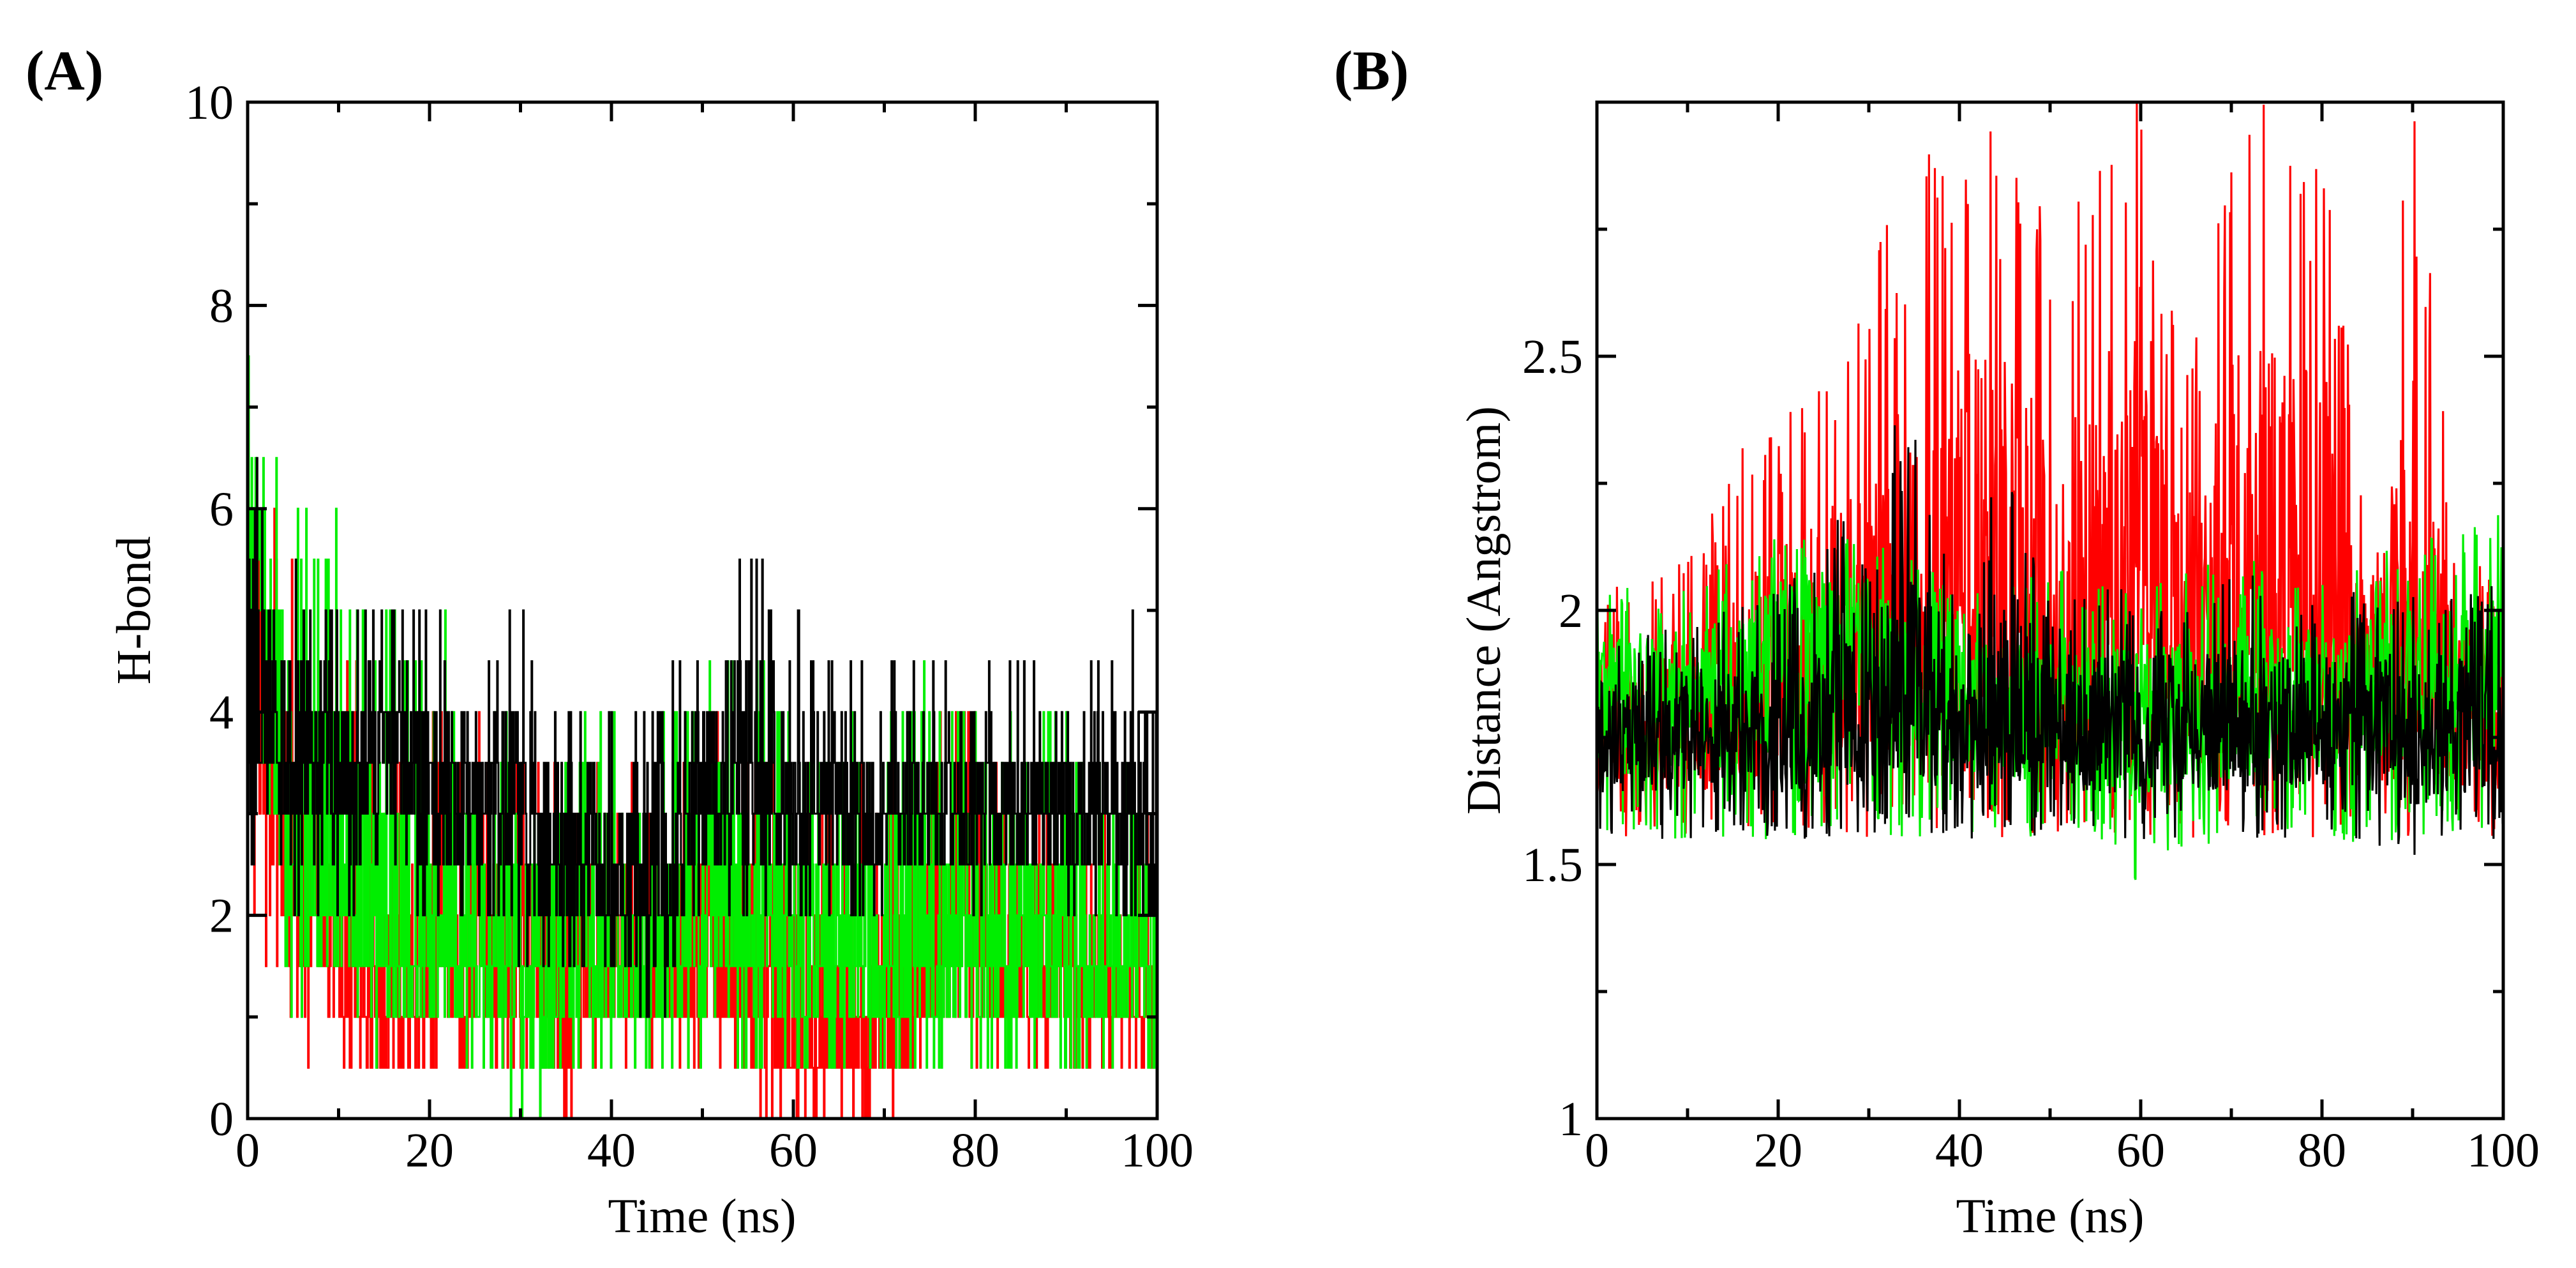  What do you see at coordinates (221, 510) in the screenshot?
I see `panel-a-y-tick-label: 6` at bounding box center [221, 510].